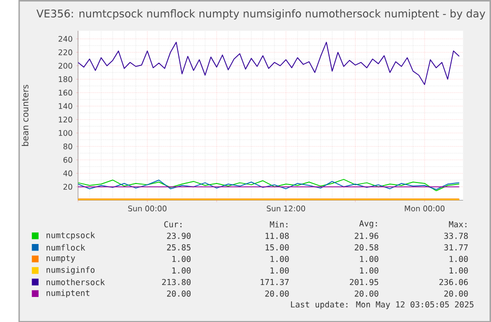 Image resolution: width=491 pixels, height=322 pixels. I want to click on text: 11.08, so click(277, 235).